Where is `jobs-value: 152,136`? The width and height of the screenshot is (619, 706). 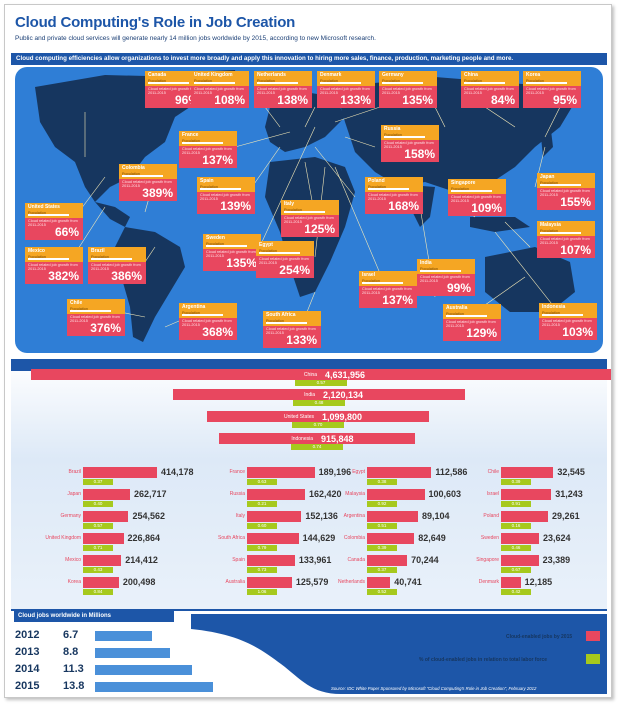 jobs-value: 152,136 is located at coordinates (321, 516).